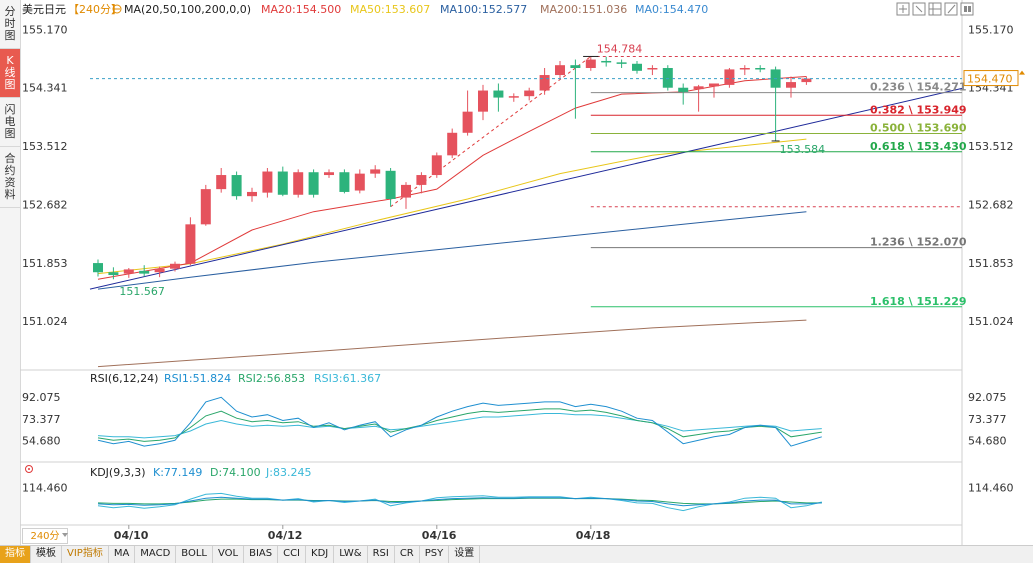  I want to click on price-tick-label: 153.512, so click(991, 146).